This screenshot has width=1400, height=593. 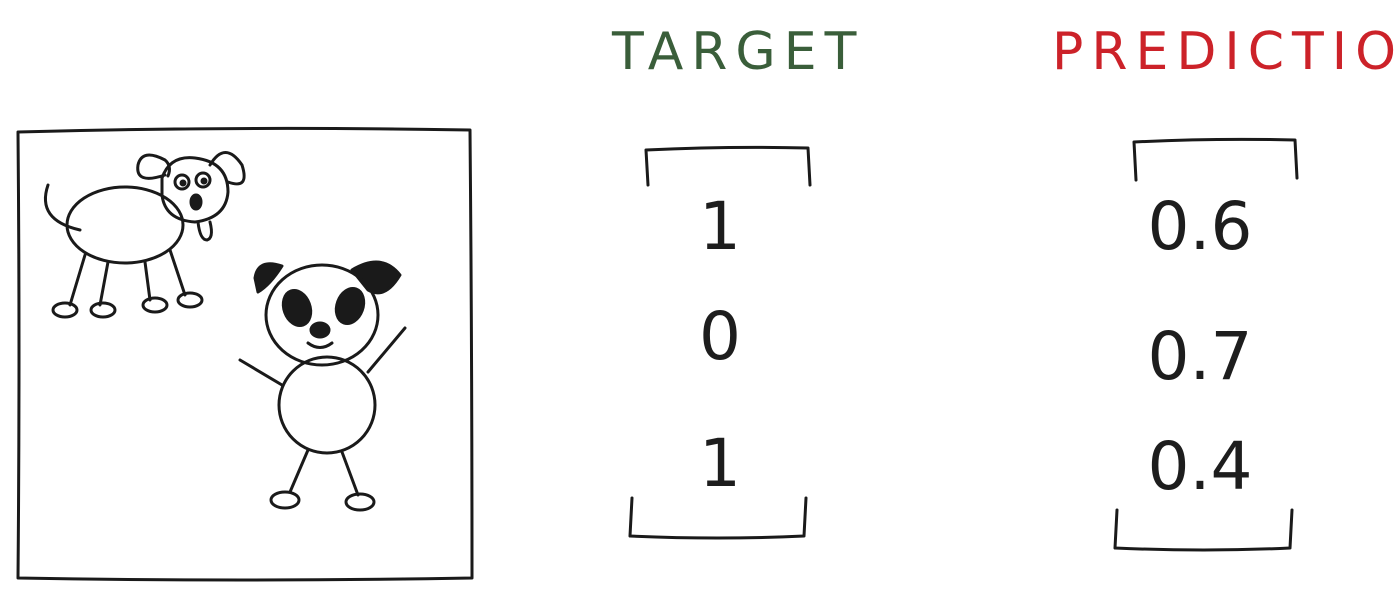 I want to click on panda-arm-right, so click(x=386, y=350).